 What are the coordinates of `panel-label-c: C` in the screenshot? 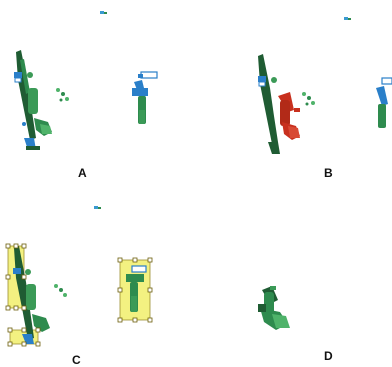 It's located at (76, 360).